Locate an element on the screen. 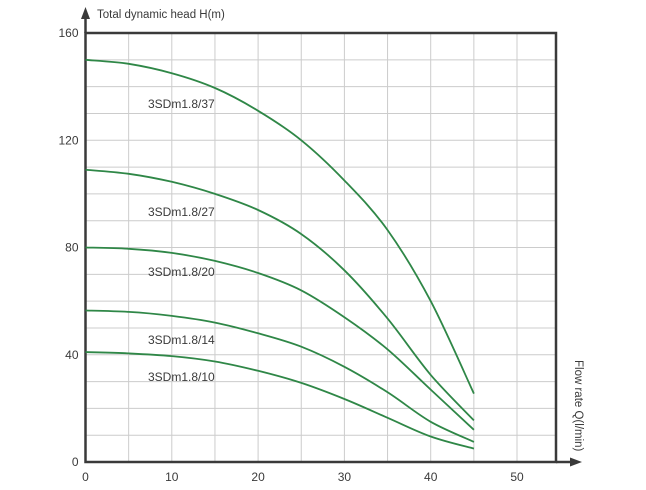 The height and width of the screenshot is (490, 646). y-tick-label: 40 is located at coordinates (72, 355).